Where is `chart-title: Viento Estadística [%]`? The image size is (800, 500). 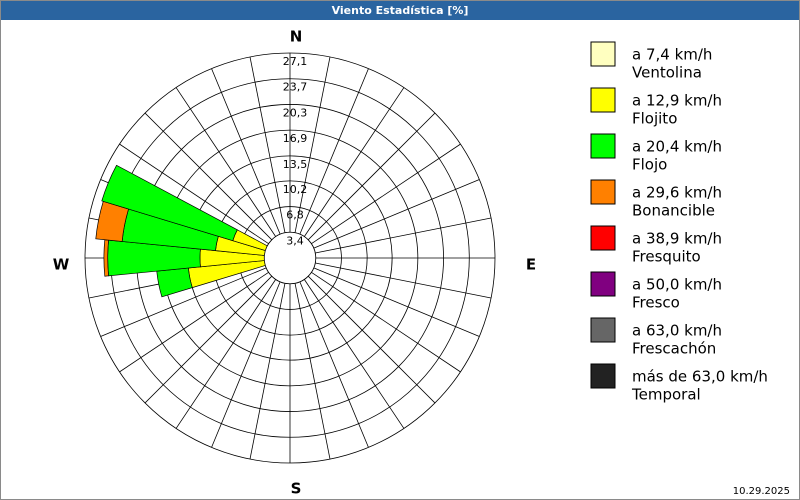
chart-title: Viento Estadística [%] is located at coordinates (400, 10).